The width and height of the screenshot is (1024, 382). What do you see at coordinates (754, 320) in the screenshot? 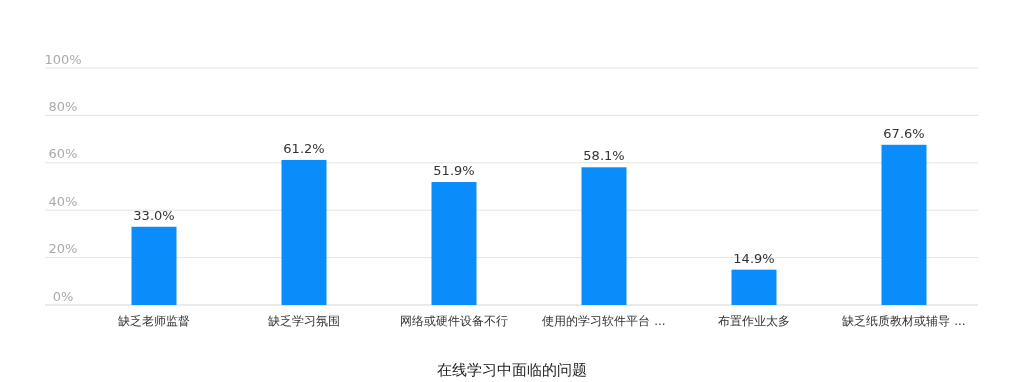
I see `x-tick-label: 布置作业太多` at bounding box center [754, 320].